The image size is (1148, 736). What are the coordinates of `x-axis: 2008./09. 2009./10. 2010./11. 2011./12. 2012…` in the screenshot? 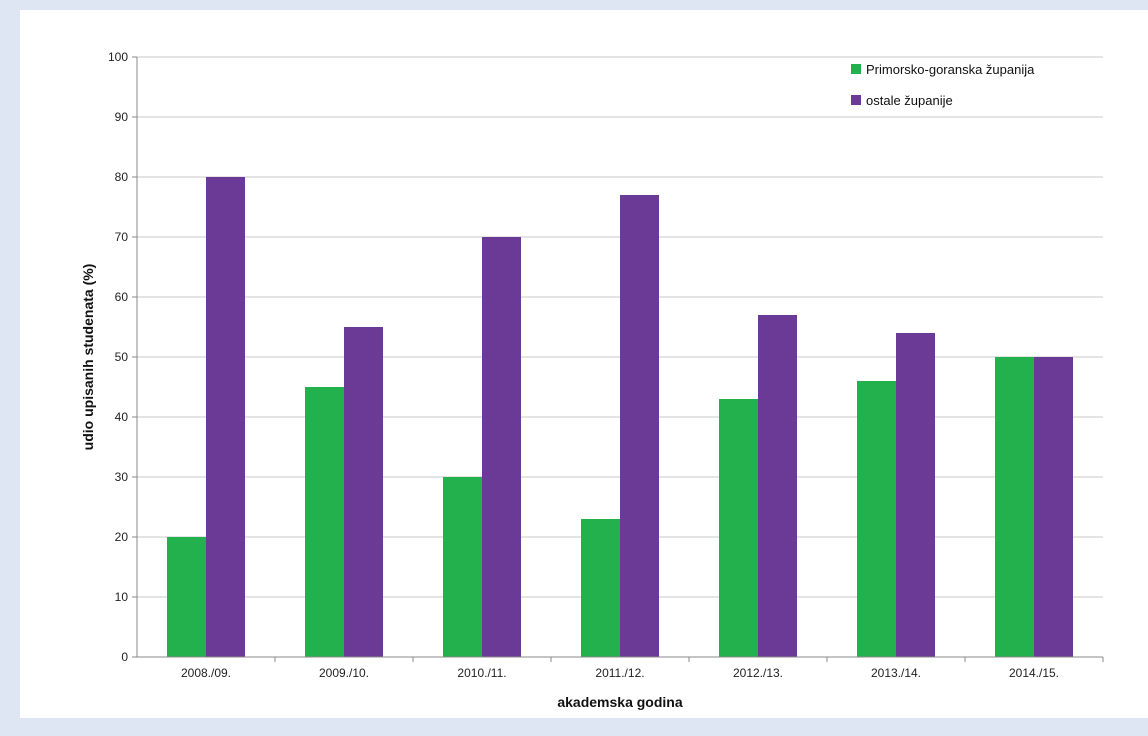 It's located at (620, 668).